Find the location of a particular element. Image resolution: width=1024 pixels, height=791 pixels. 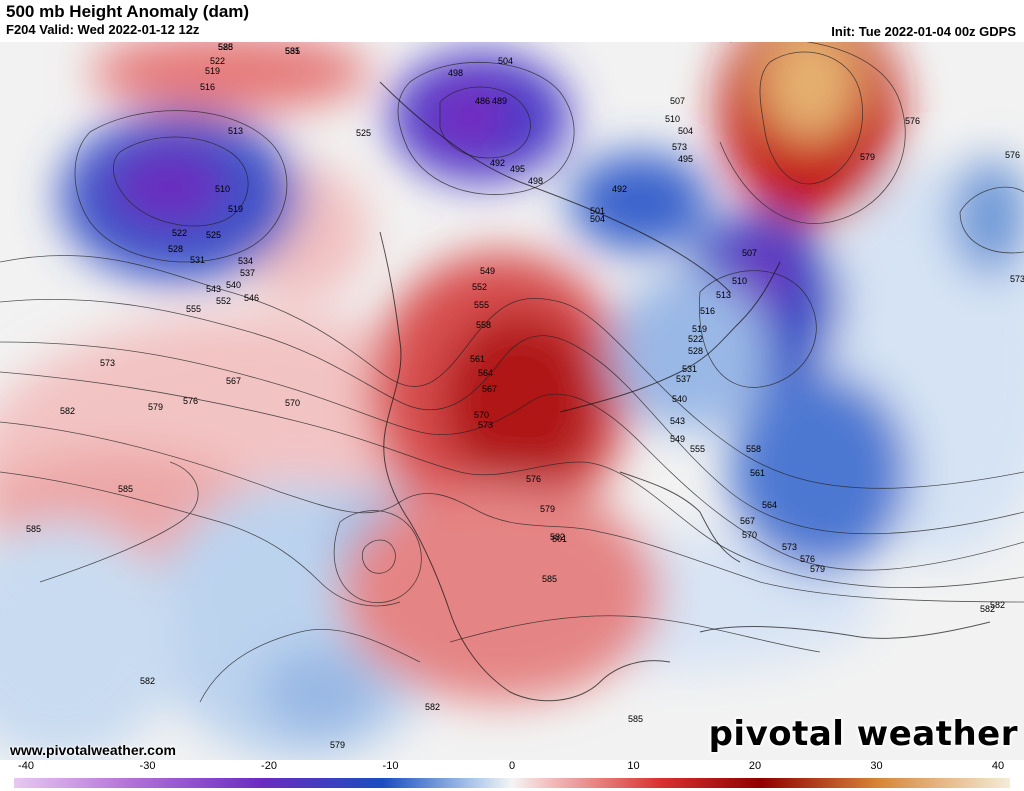

pivotal-weather-logo: pivotal weather is located at coordinates (863, 734).